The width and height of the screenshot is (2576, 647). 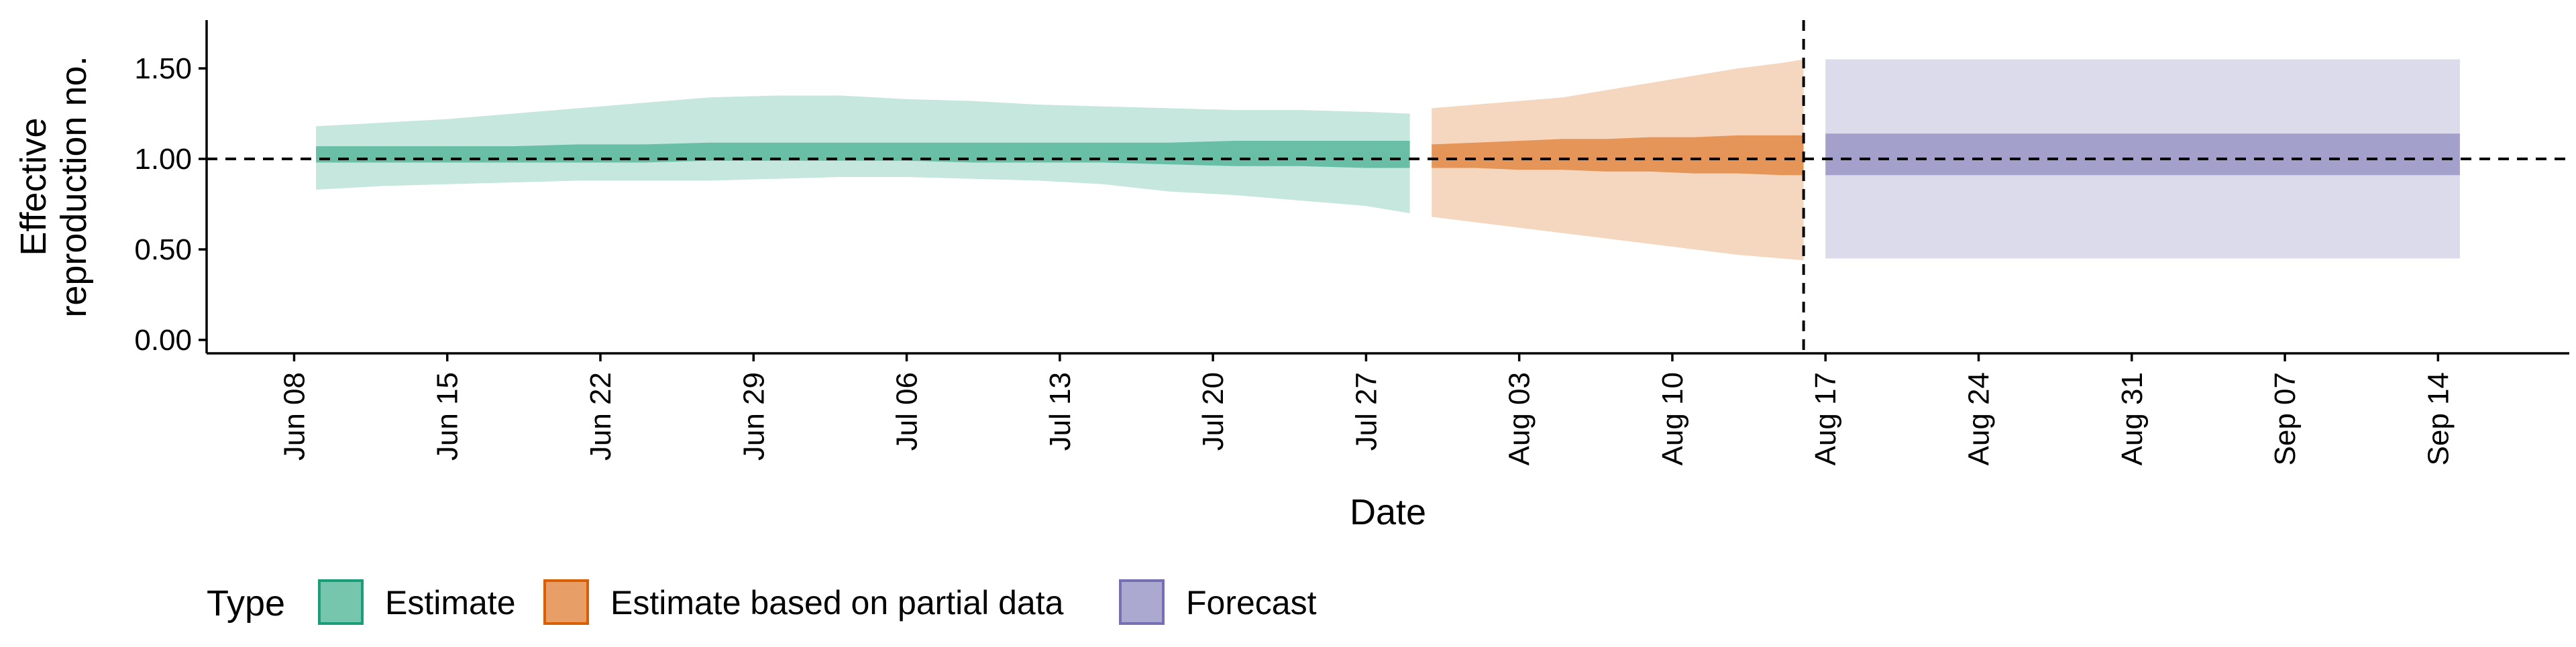 What do you see at coordinates (294, 417) in the screenshot?
I see `x-tick-label: Jun 08` at bounding box center [294, 417].